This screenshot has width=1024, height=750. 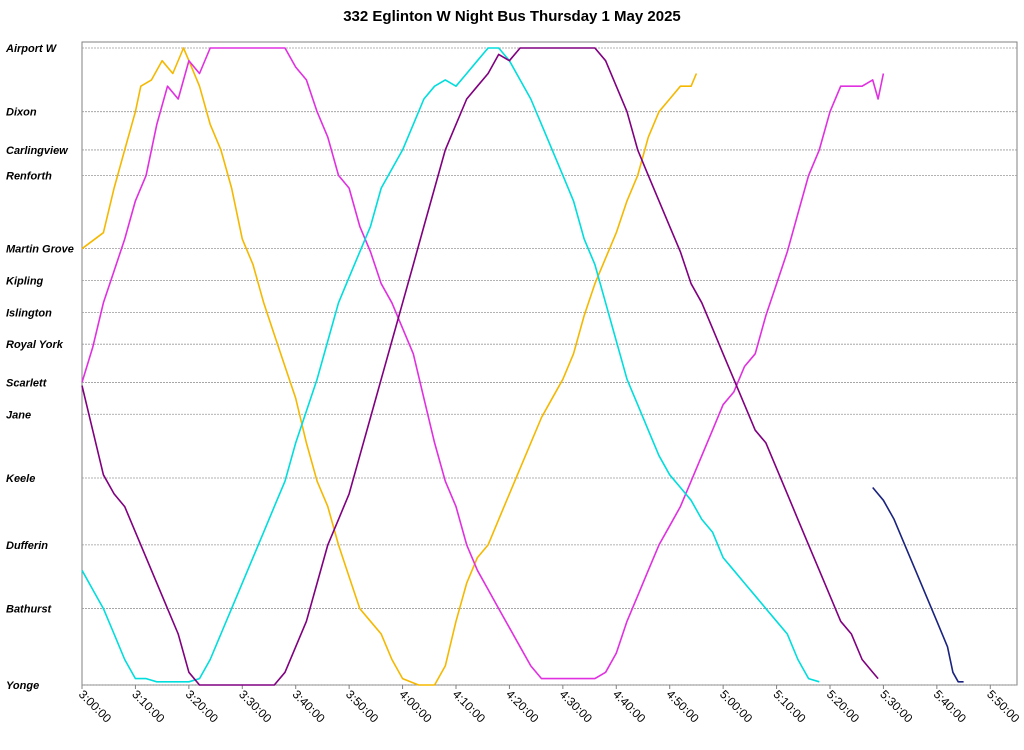 What do you see at coordinates (629, 706) in the screenshot?
I see `x-tick-label: 4:40:00` at bounding box center [629, 706].